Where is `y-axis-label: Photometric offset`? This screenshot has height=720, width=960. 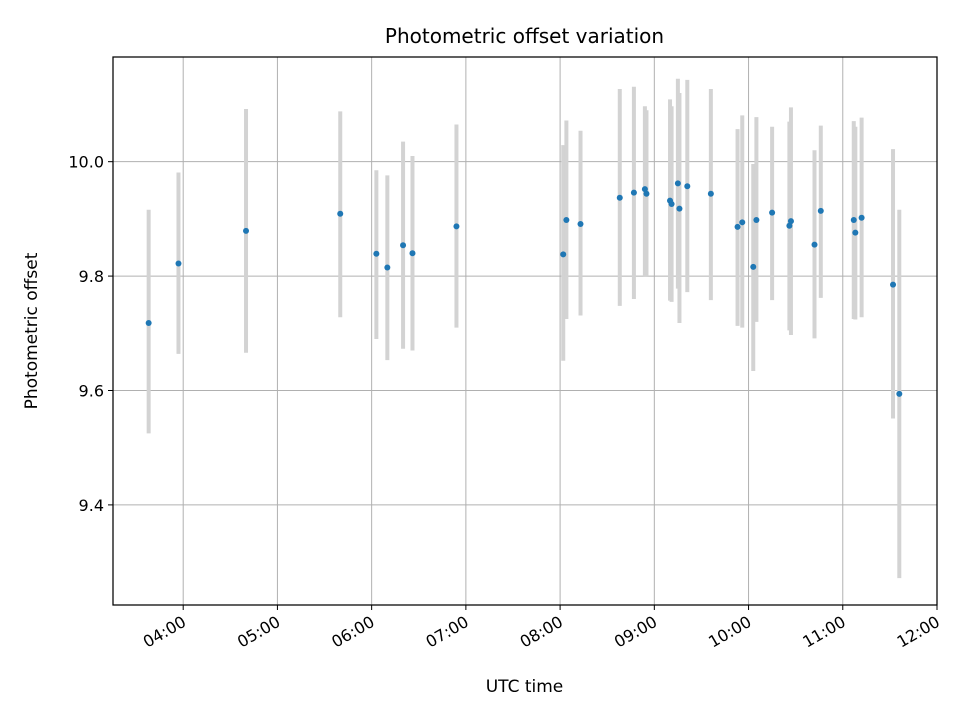 y-axis-label: Photometric offset is located at coordinates (32, 330).